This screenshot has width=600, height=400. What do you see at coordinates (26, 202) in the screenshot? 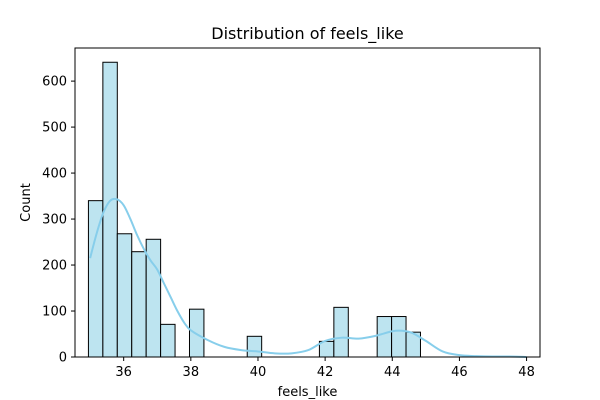
I see `y-axis-label: Count` at bounding box center [26, 202].